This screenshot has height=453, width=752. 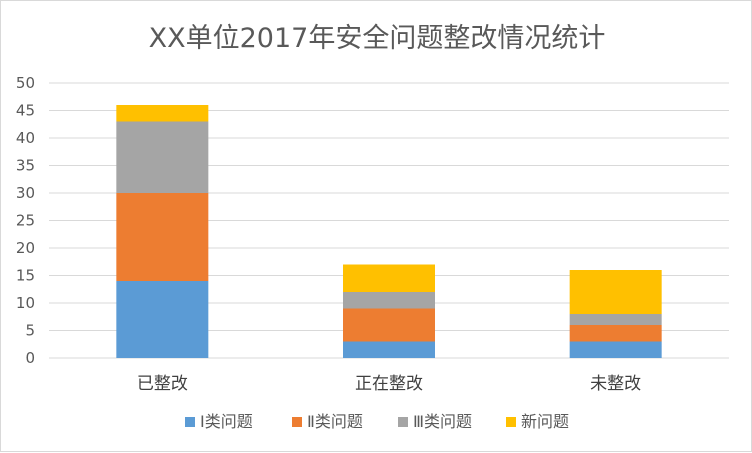 What do you see at coordinates (226, 421) in the screenshot?
I see `legend-label: Ⅰ类问题` at bounding box center [226, 421].